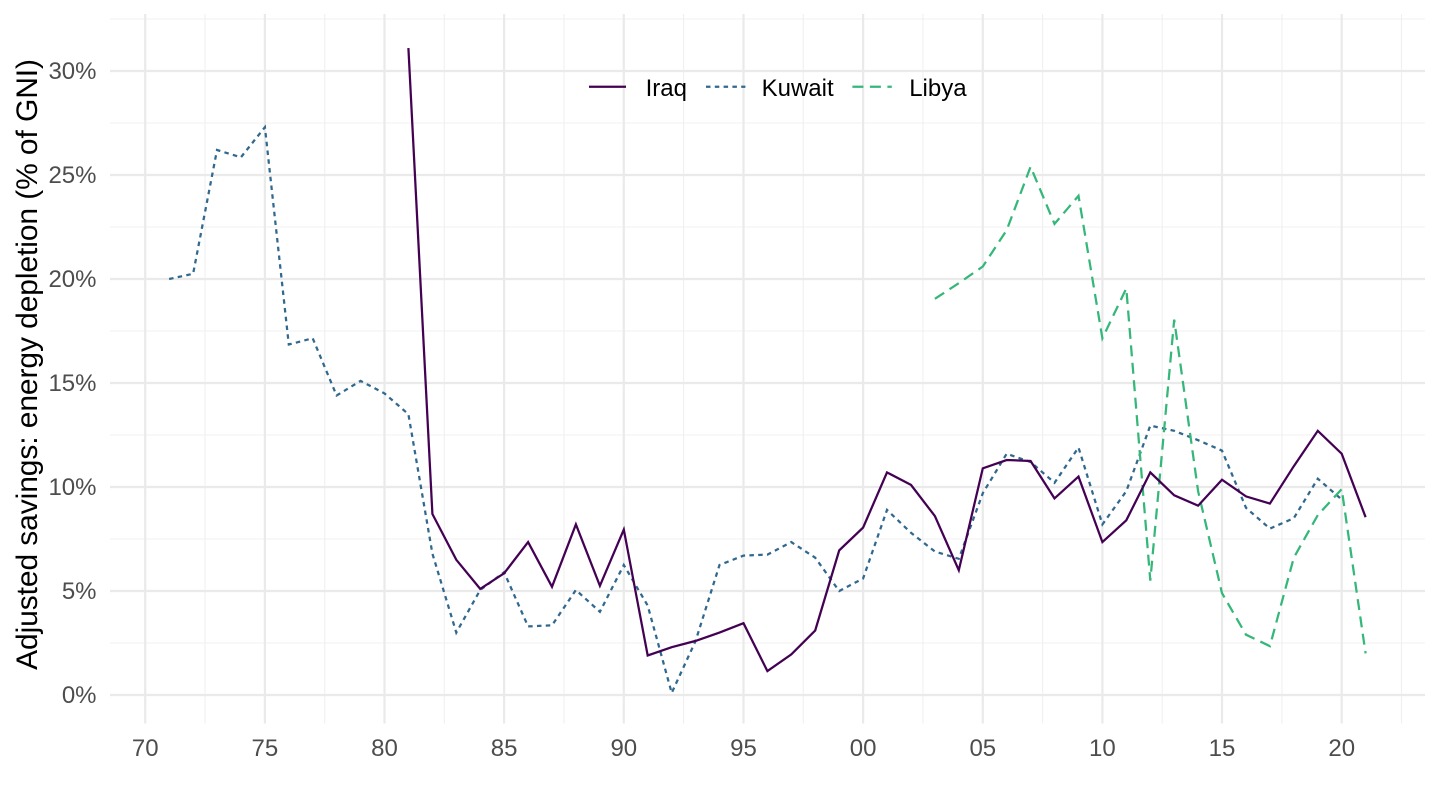 This screenshot has height=810, width=1440. I want to click on svg-text: 25%, so click(72, 175).